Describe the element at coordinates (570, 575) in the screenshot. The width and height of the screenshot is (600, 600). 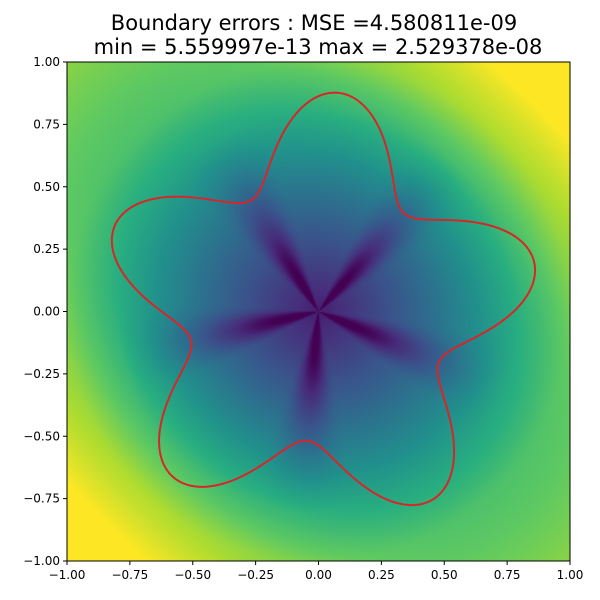
I see `x-tick-label: 1.00` at that location.